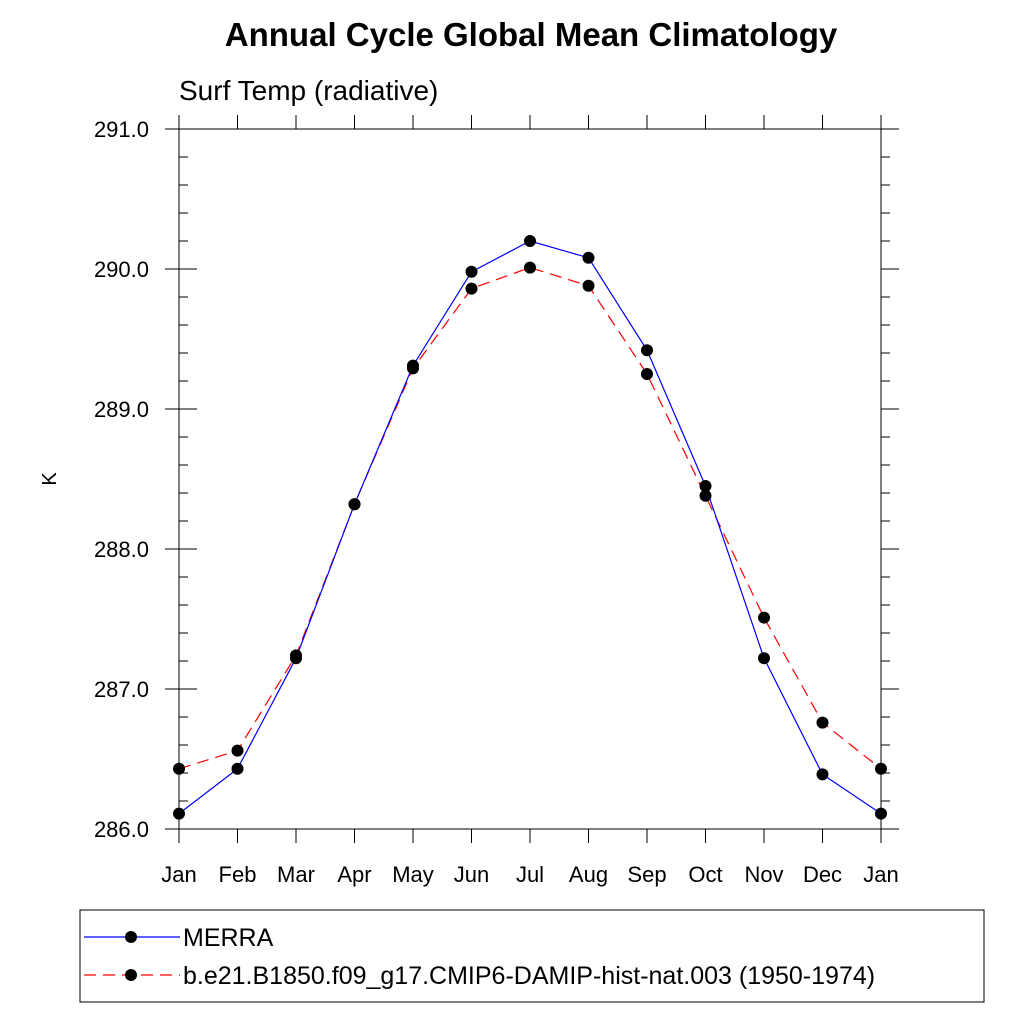 This screenshot has height=1024, width=1024. What do you see at coordinates (121, 689) in the screenshot?
I see `y-tick-label: 287.0` at bounding box center [121, 689].